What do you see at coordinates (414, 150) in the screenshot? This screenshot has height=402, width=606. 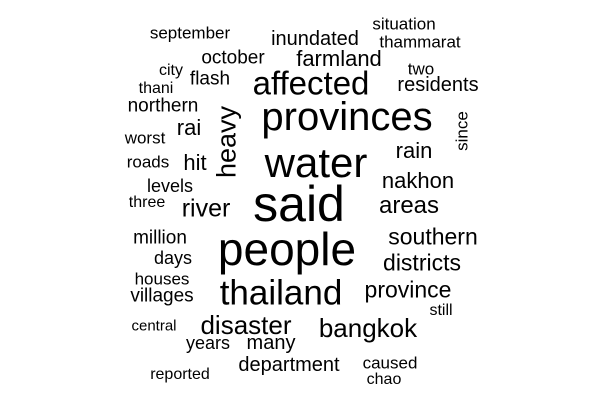 I see `word-rain: rain` at bounding box center [414, 150].